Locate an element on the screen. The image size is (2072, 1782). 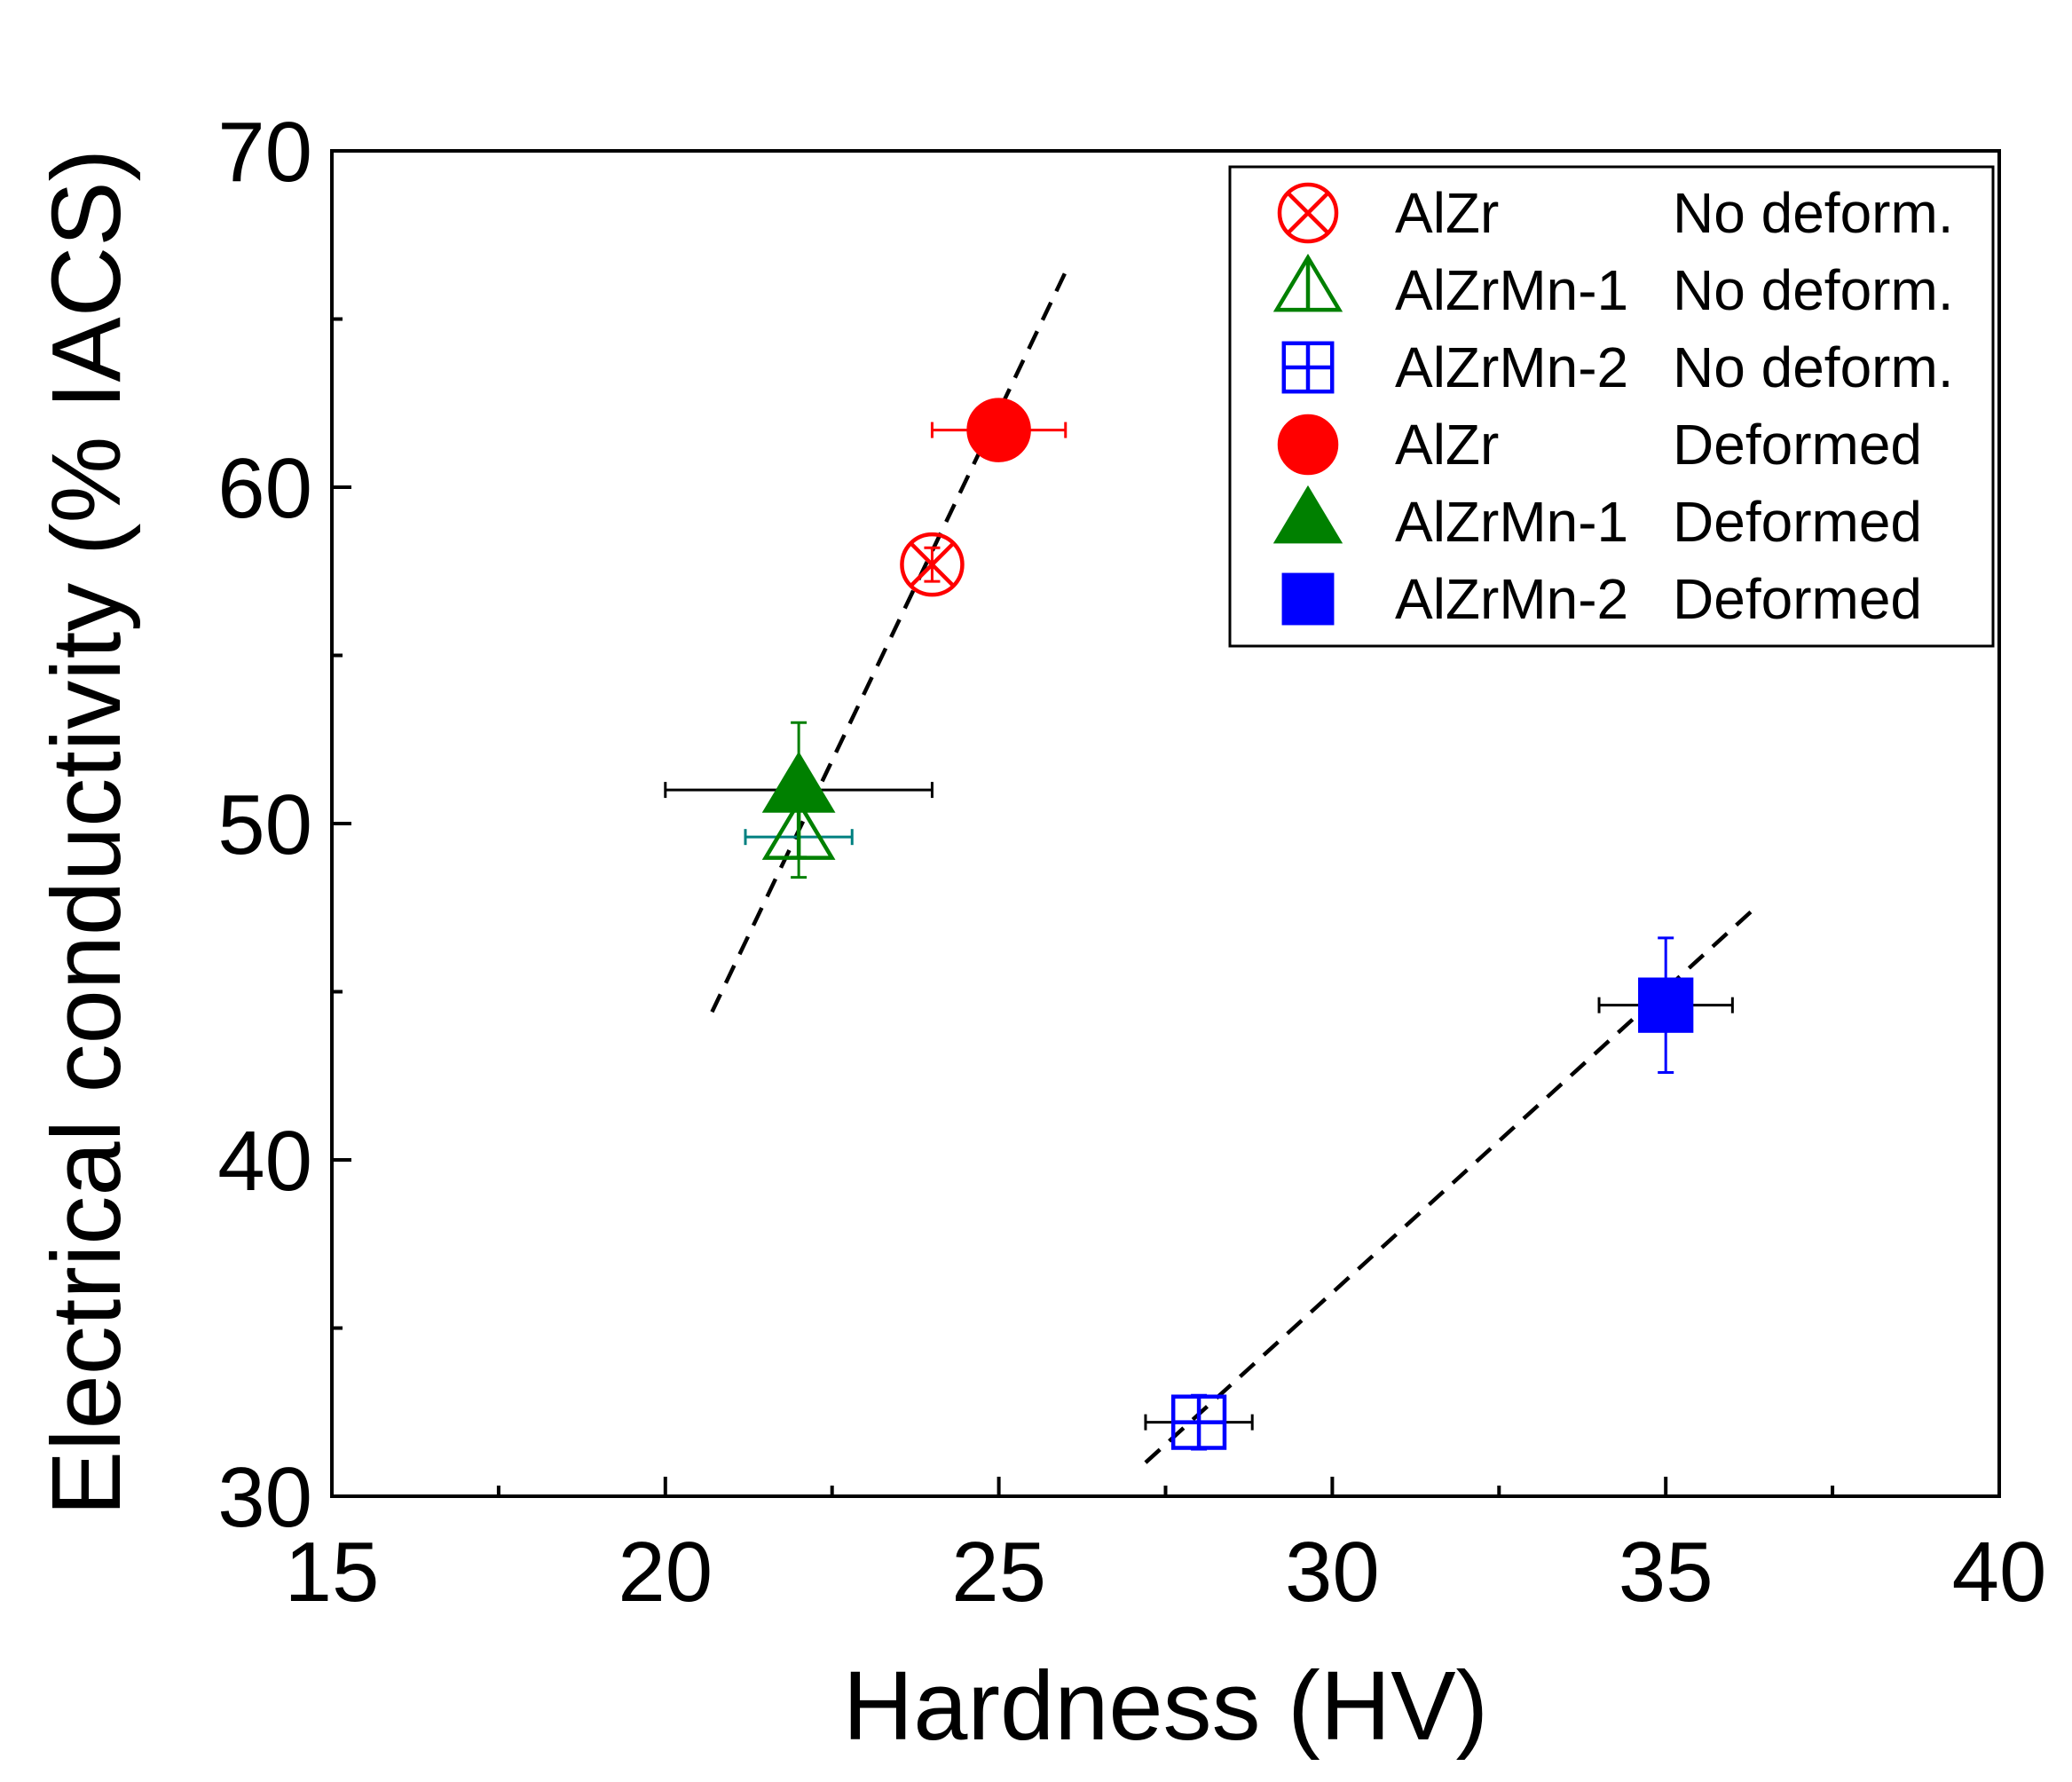
y-tick-label: 40 is located at coordinates (264, 1161).